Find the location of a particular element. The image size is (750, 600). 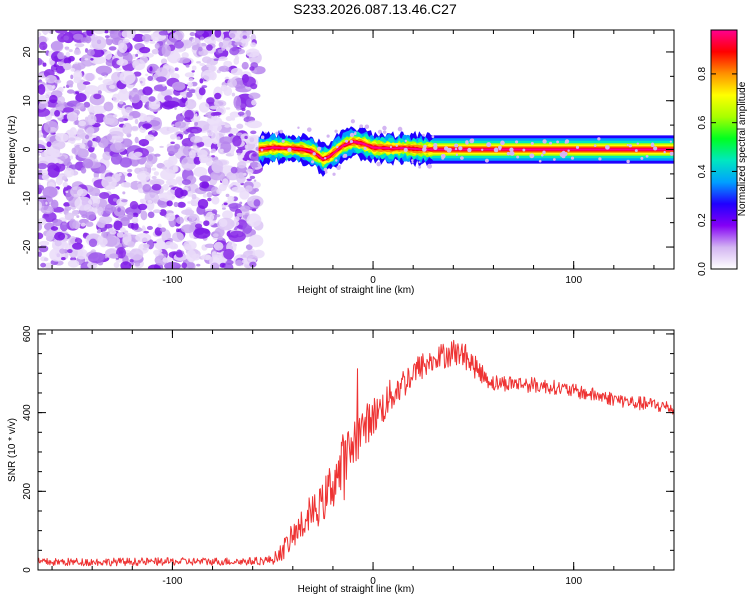

snr-y-tick-label: 200 is located at coordinates (27, 491).